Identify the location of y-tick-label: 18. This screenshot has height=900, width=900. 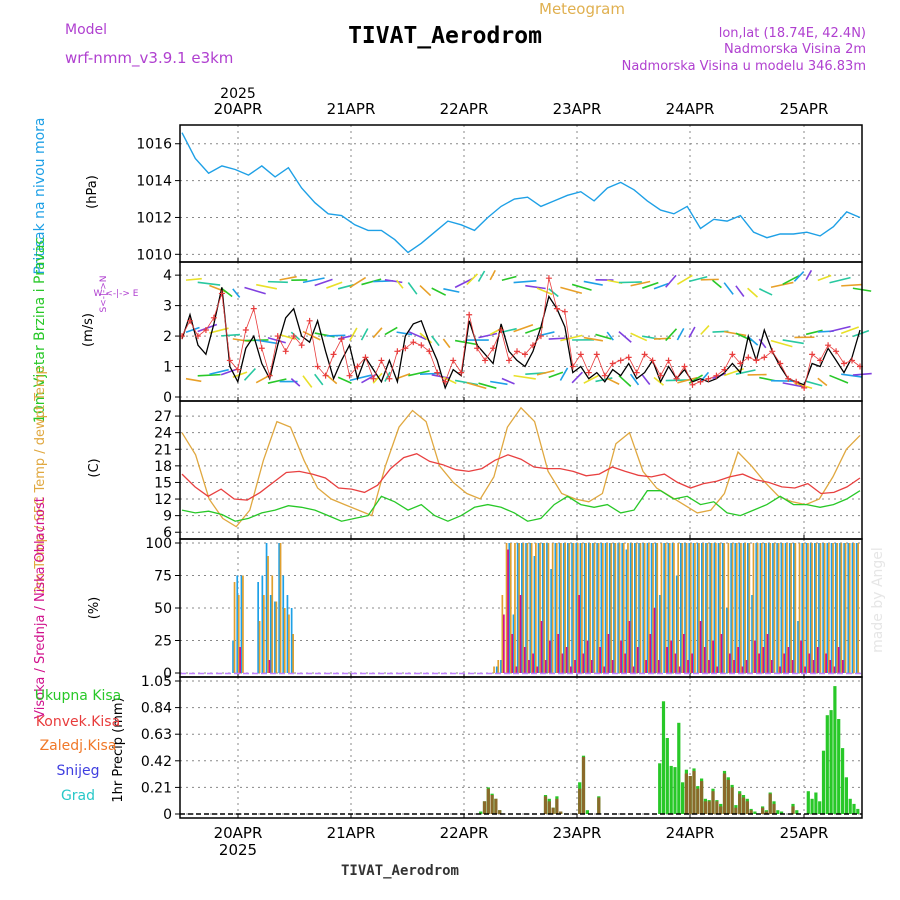
(163, 467).